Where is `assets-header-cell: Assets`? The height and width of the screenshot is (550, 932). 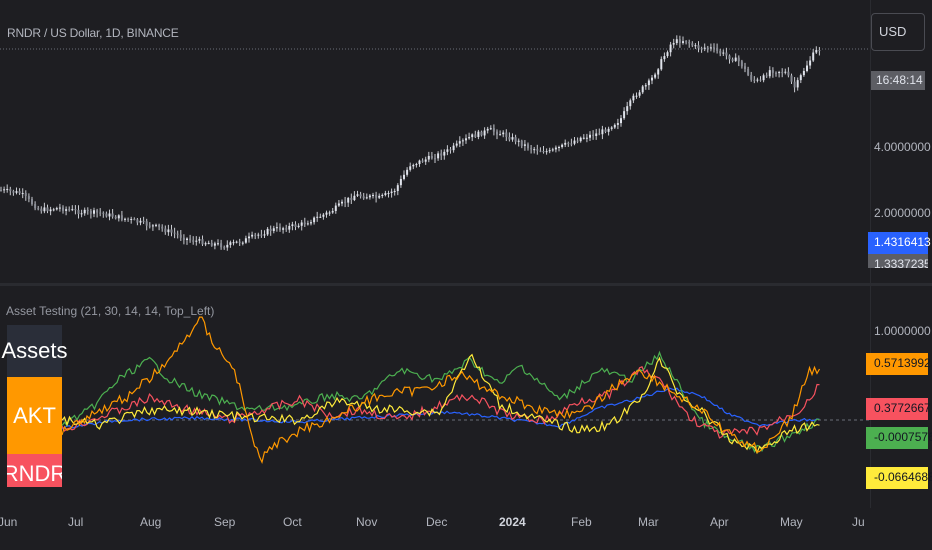 assets-header-cell: Assets is located at coordinates (34, 351).